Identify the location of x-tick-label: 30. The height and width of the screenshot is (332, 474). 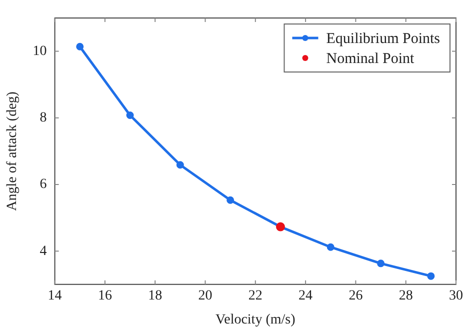
(456, 296).